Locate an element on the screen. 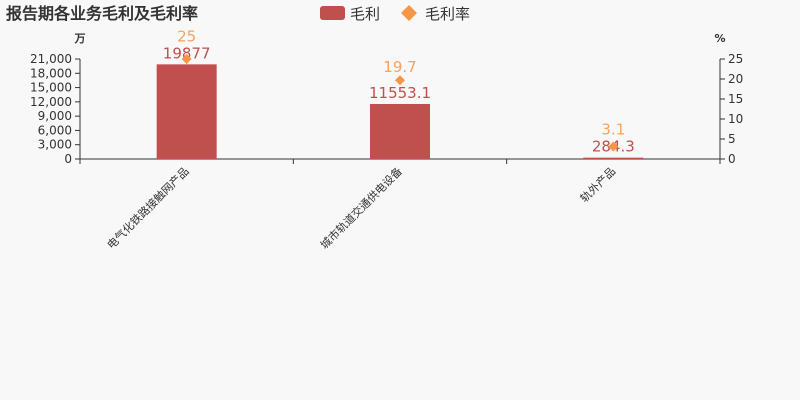 This screenshot has height=400, width=800. bar-value-label: 11553.1 is located at coordinates (400, 93).